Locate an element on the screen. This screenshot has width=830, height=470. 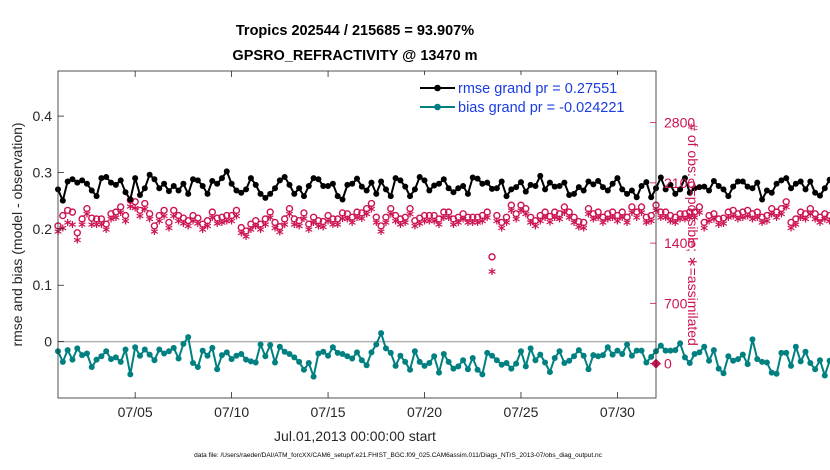
y-right-tick-label: 1400 is located at coordinates (679, 243).